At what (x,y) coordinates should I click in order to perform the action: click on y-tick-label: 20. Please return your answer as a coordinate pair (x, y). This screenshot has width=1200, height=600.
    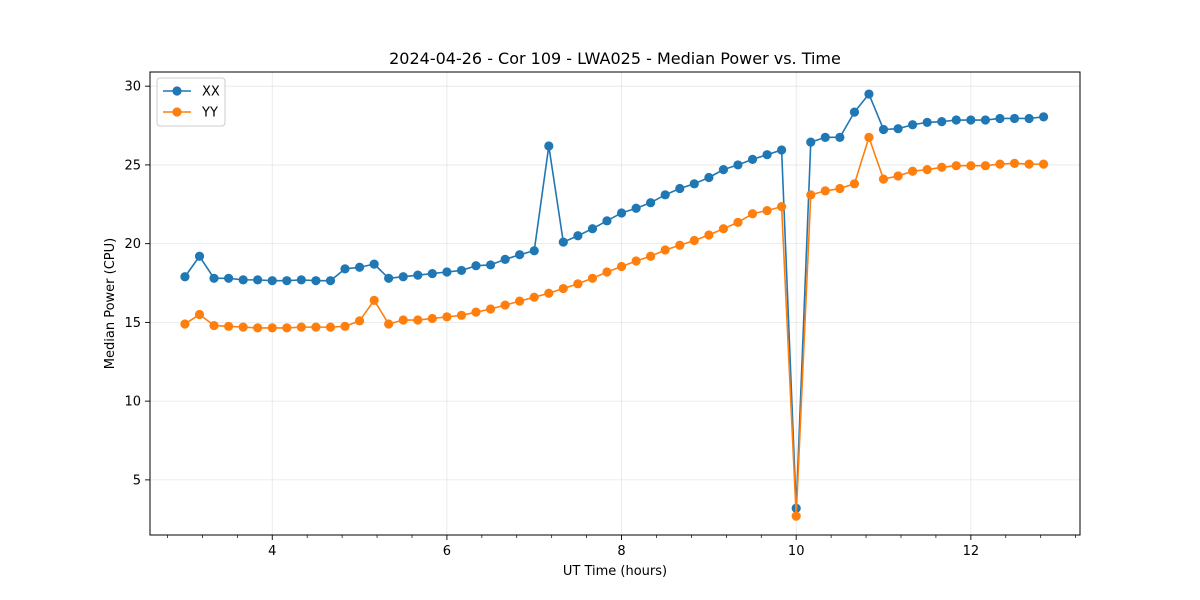
    Looking at the image, I should click on (132, 244).